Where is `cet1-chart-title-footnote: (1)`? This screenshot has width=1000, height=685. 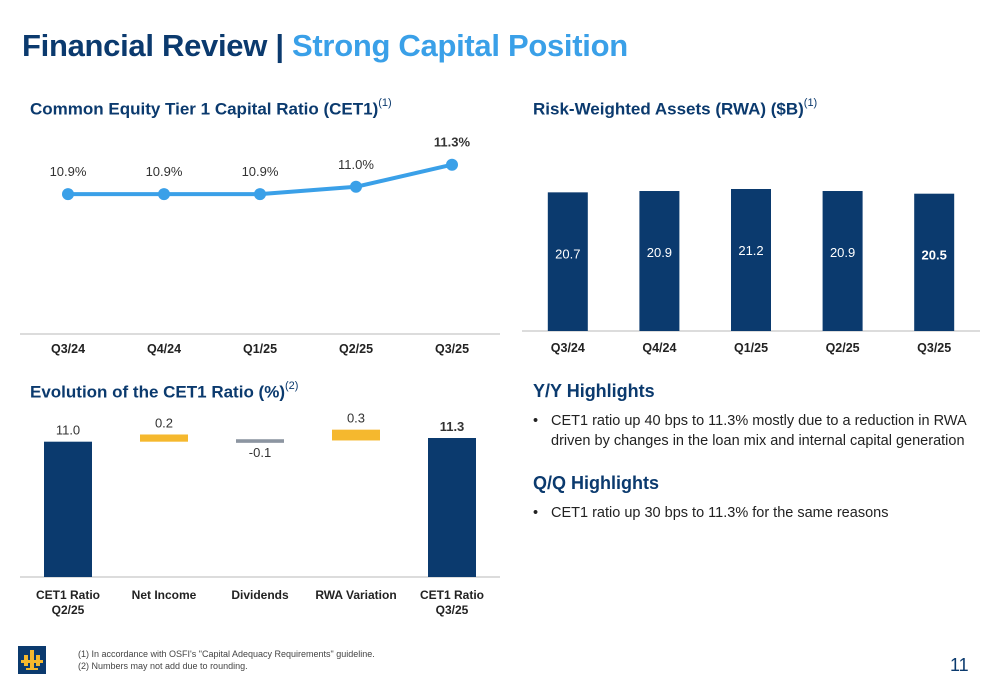
cet1-chart-title-footnote: (1) is located at coordinates (385, 103).